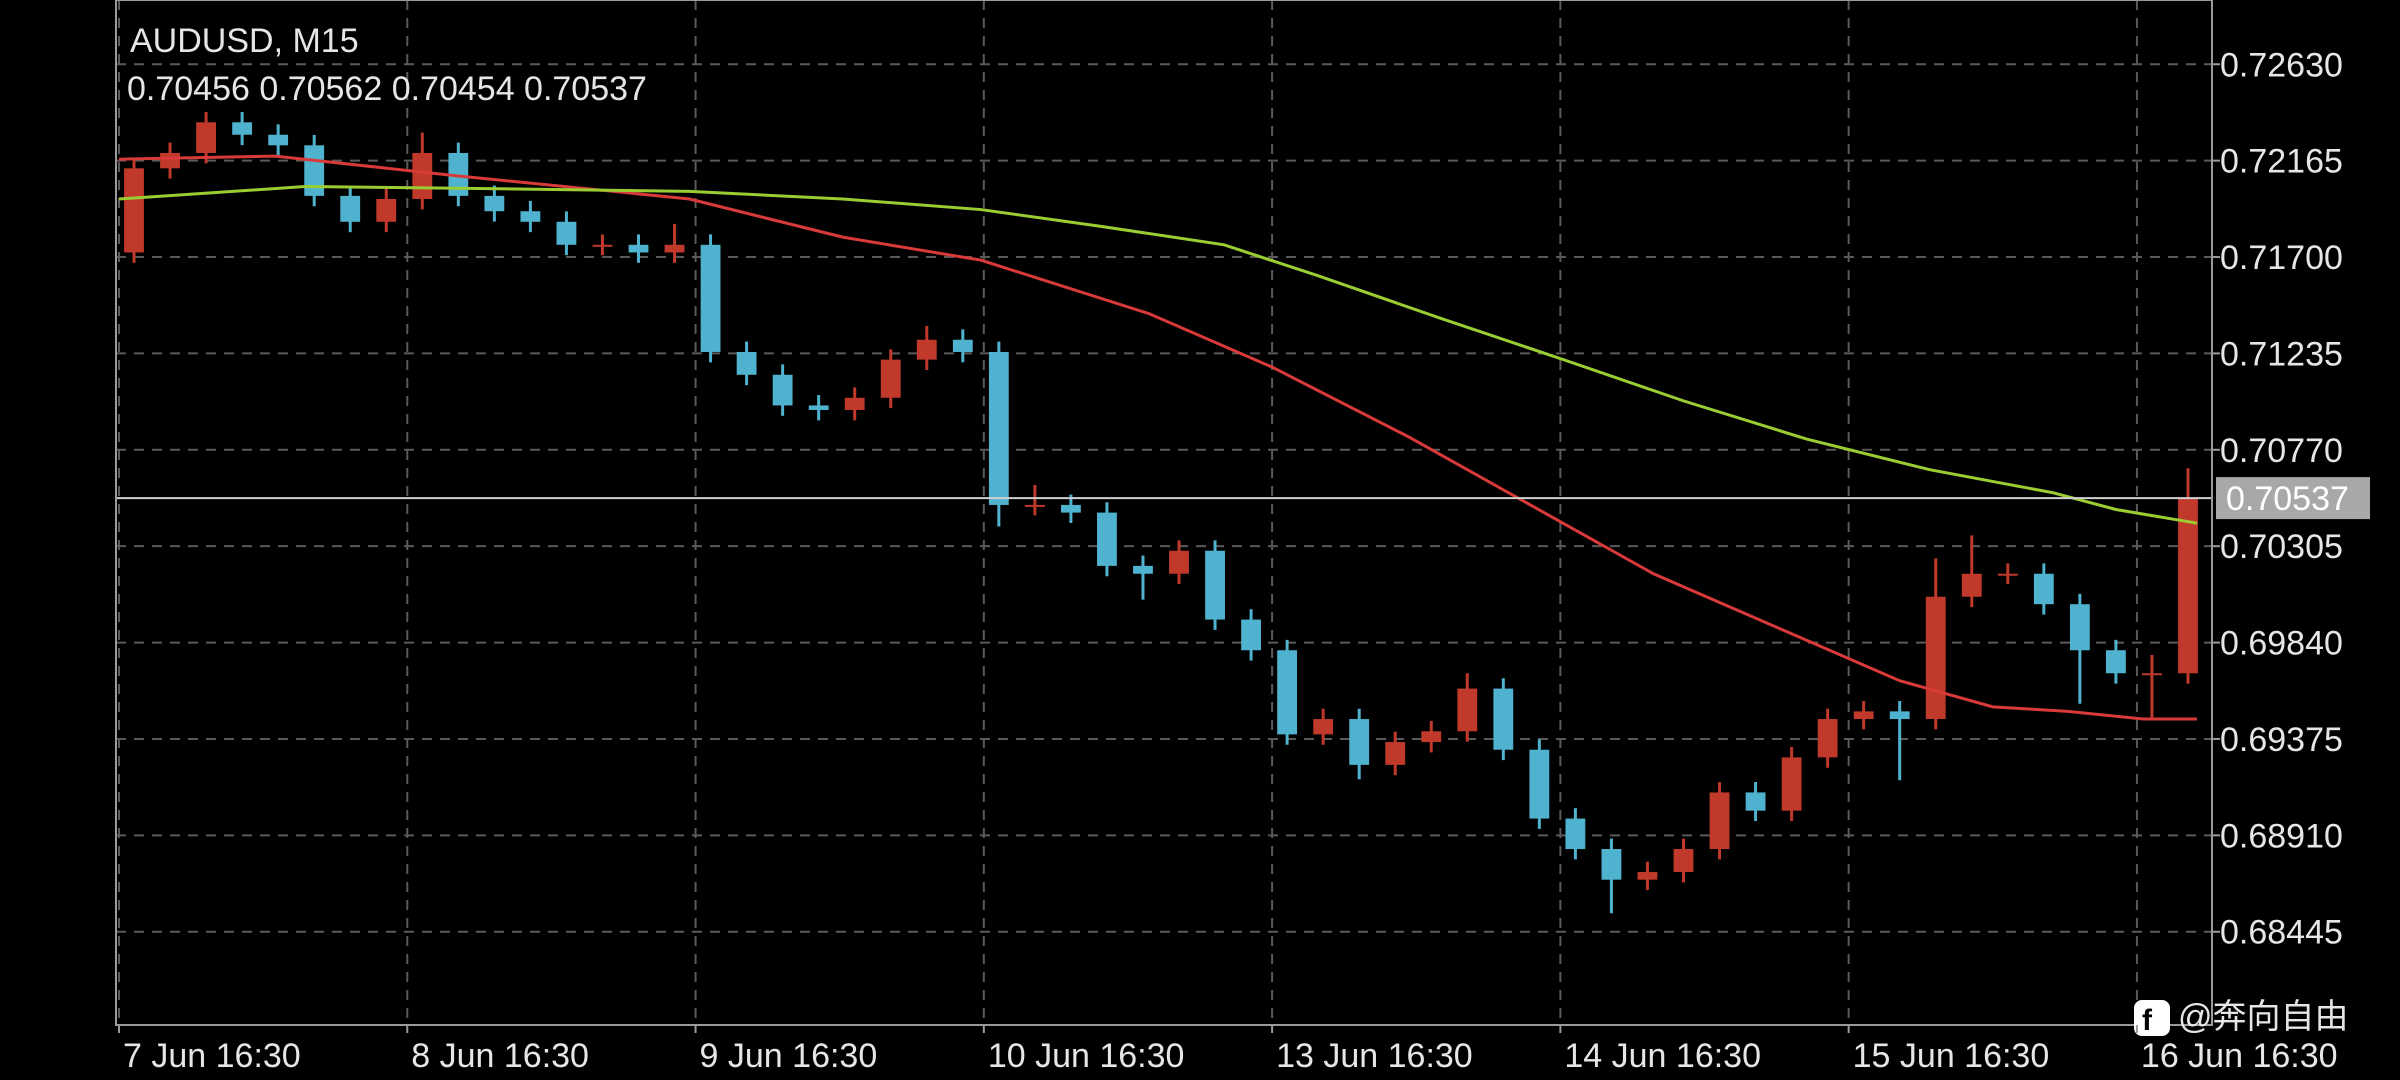  I want to click on y-tick-label: 0.69375, so click(2281, 740).